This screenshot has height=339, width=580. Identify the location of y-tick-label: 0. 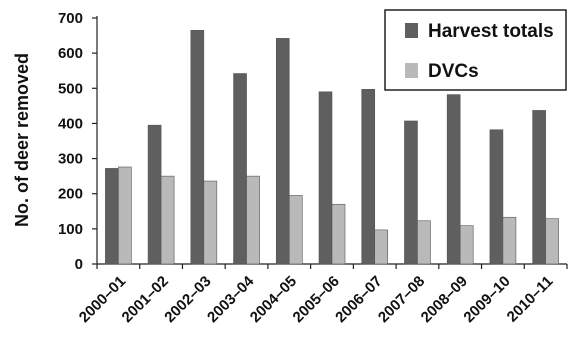
(79, 264).